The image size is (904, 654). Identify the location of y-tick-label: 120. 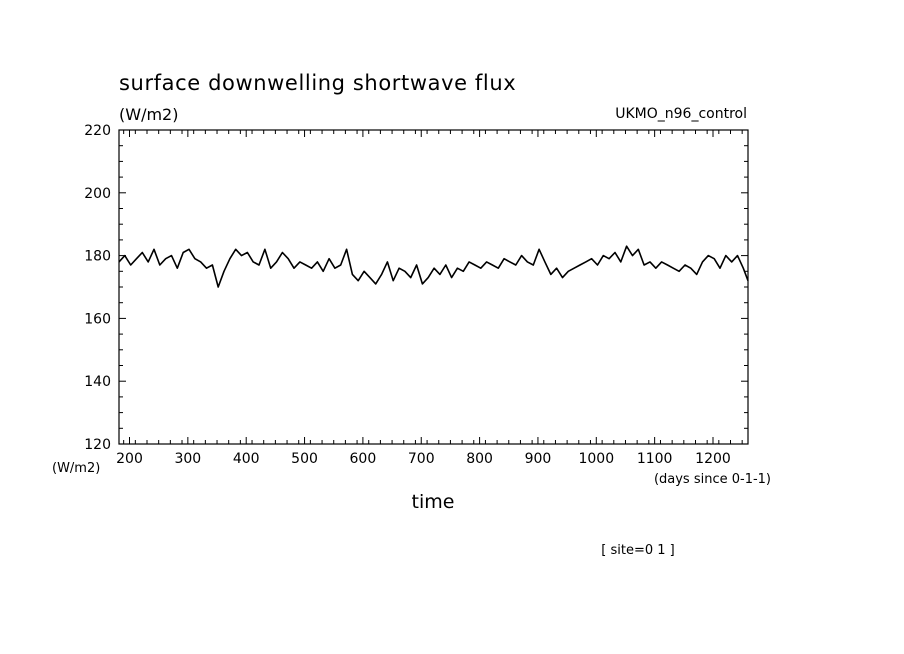
(97, 445).